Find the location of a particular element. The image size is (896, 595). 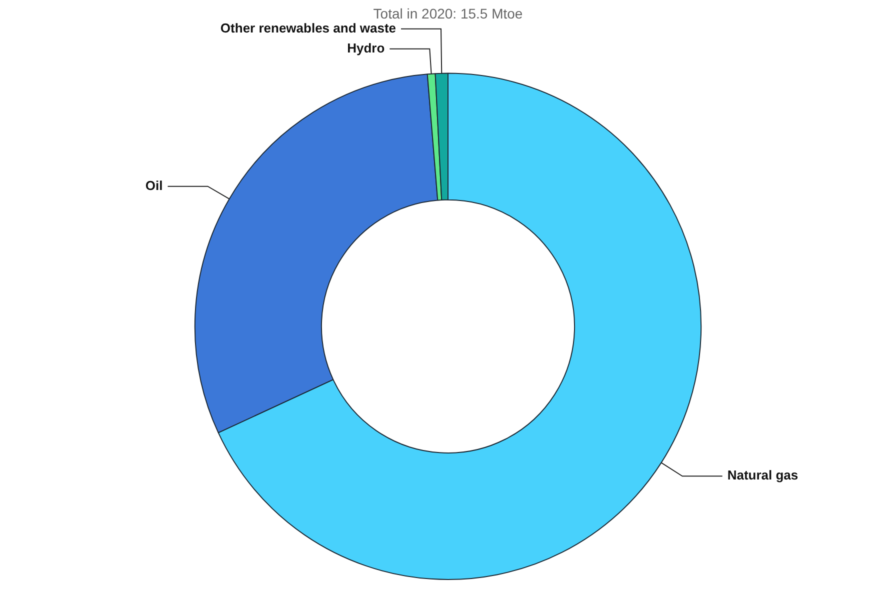

slice-label: Natural gas is located at coordinates (762, 475).